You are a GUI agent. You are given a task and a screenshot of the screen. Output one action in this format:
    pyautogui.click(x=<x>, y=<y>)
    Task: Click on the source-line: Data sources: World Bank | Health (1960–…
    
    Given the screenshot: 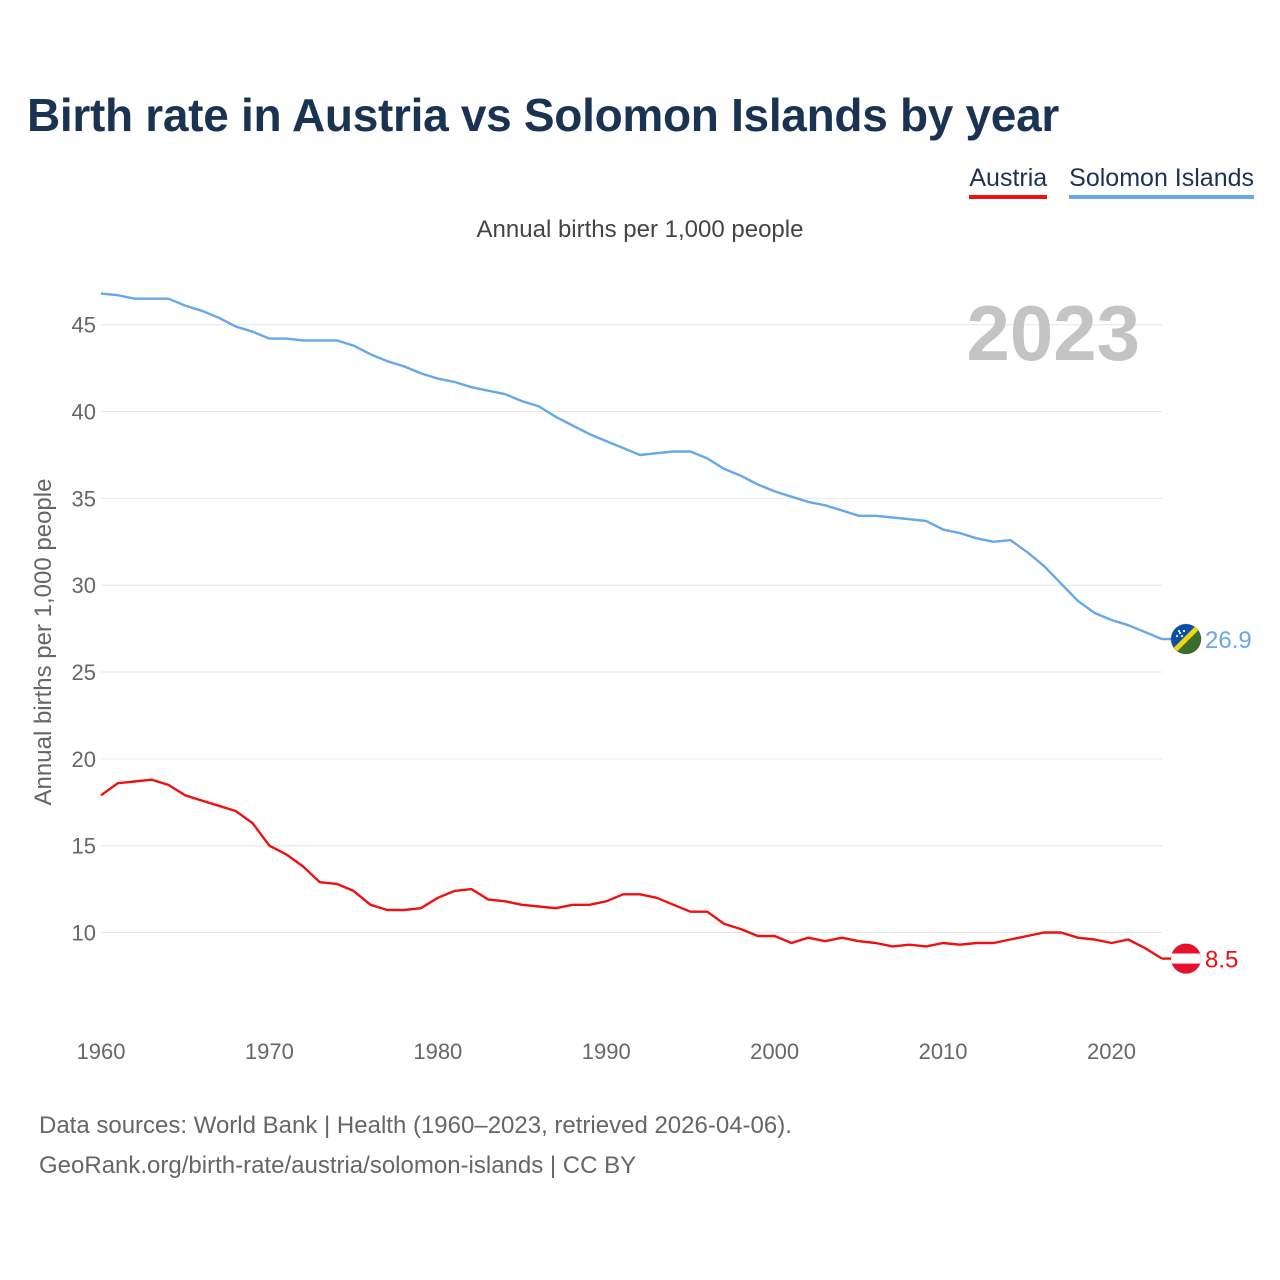 What is the action you would take?
    pyautogui.click(x=415, y=1125)
    